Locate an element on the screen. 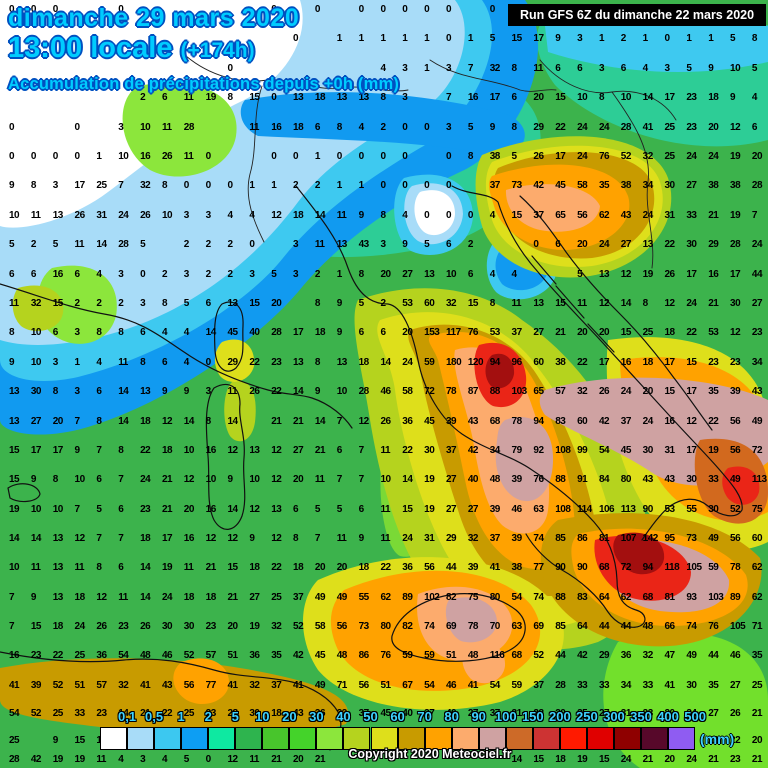 The width and height of the screenshot is (768, 768). precip-value: 17 is located at coordinates (36, 450).